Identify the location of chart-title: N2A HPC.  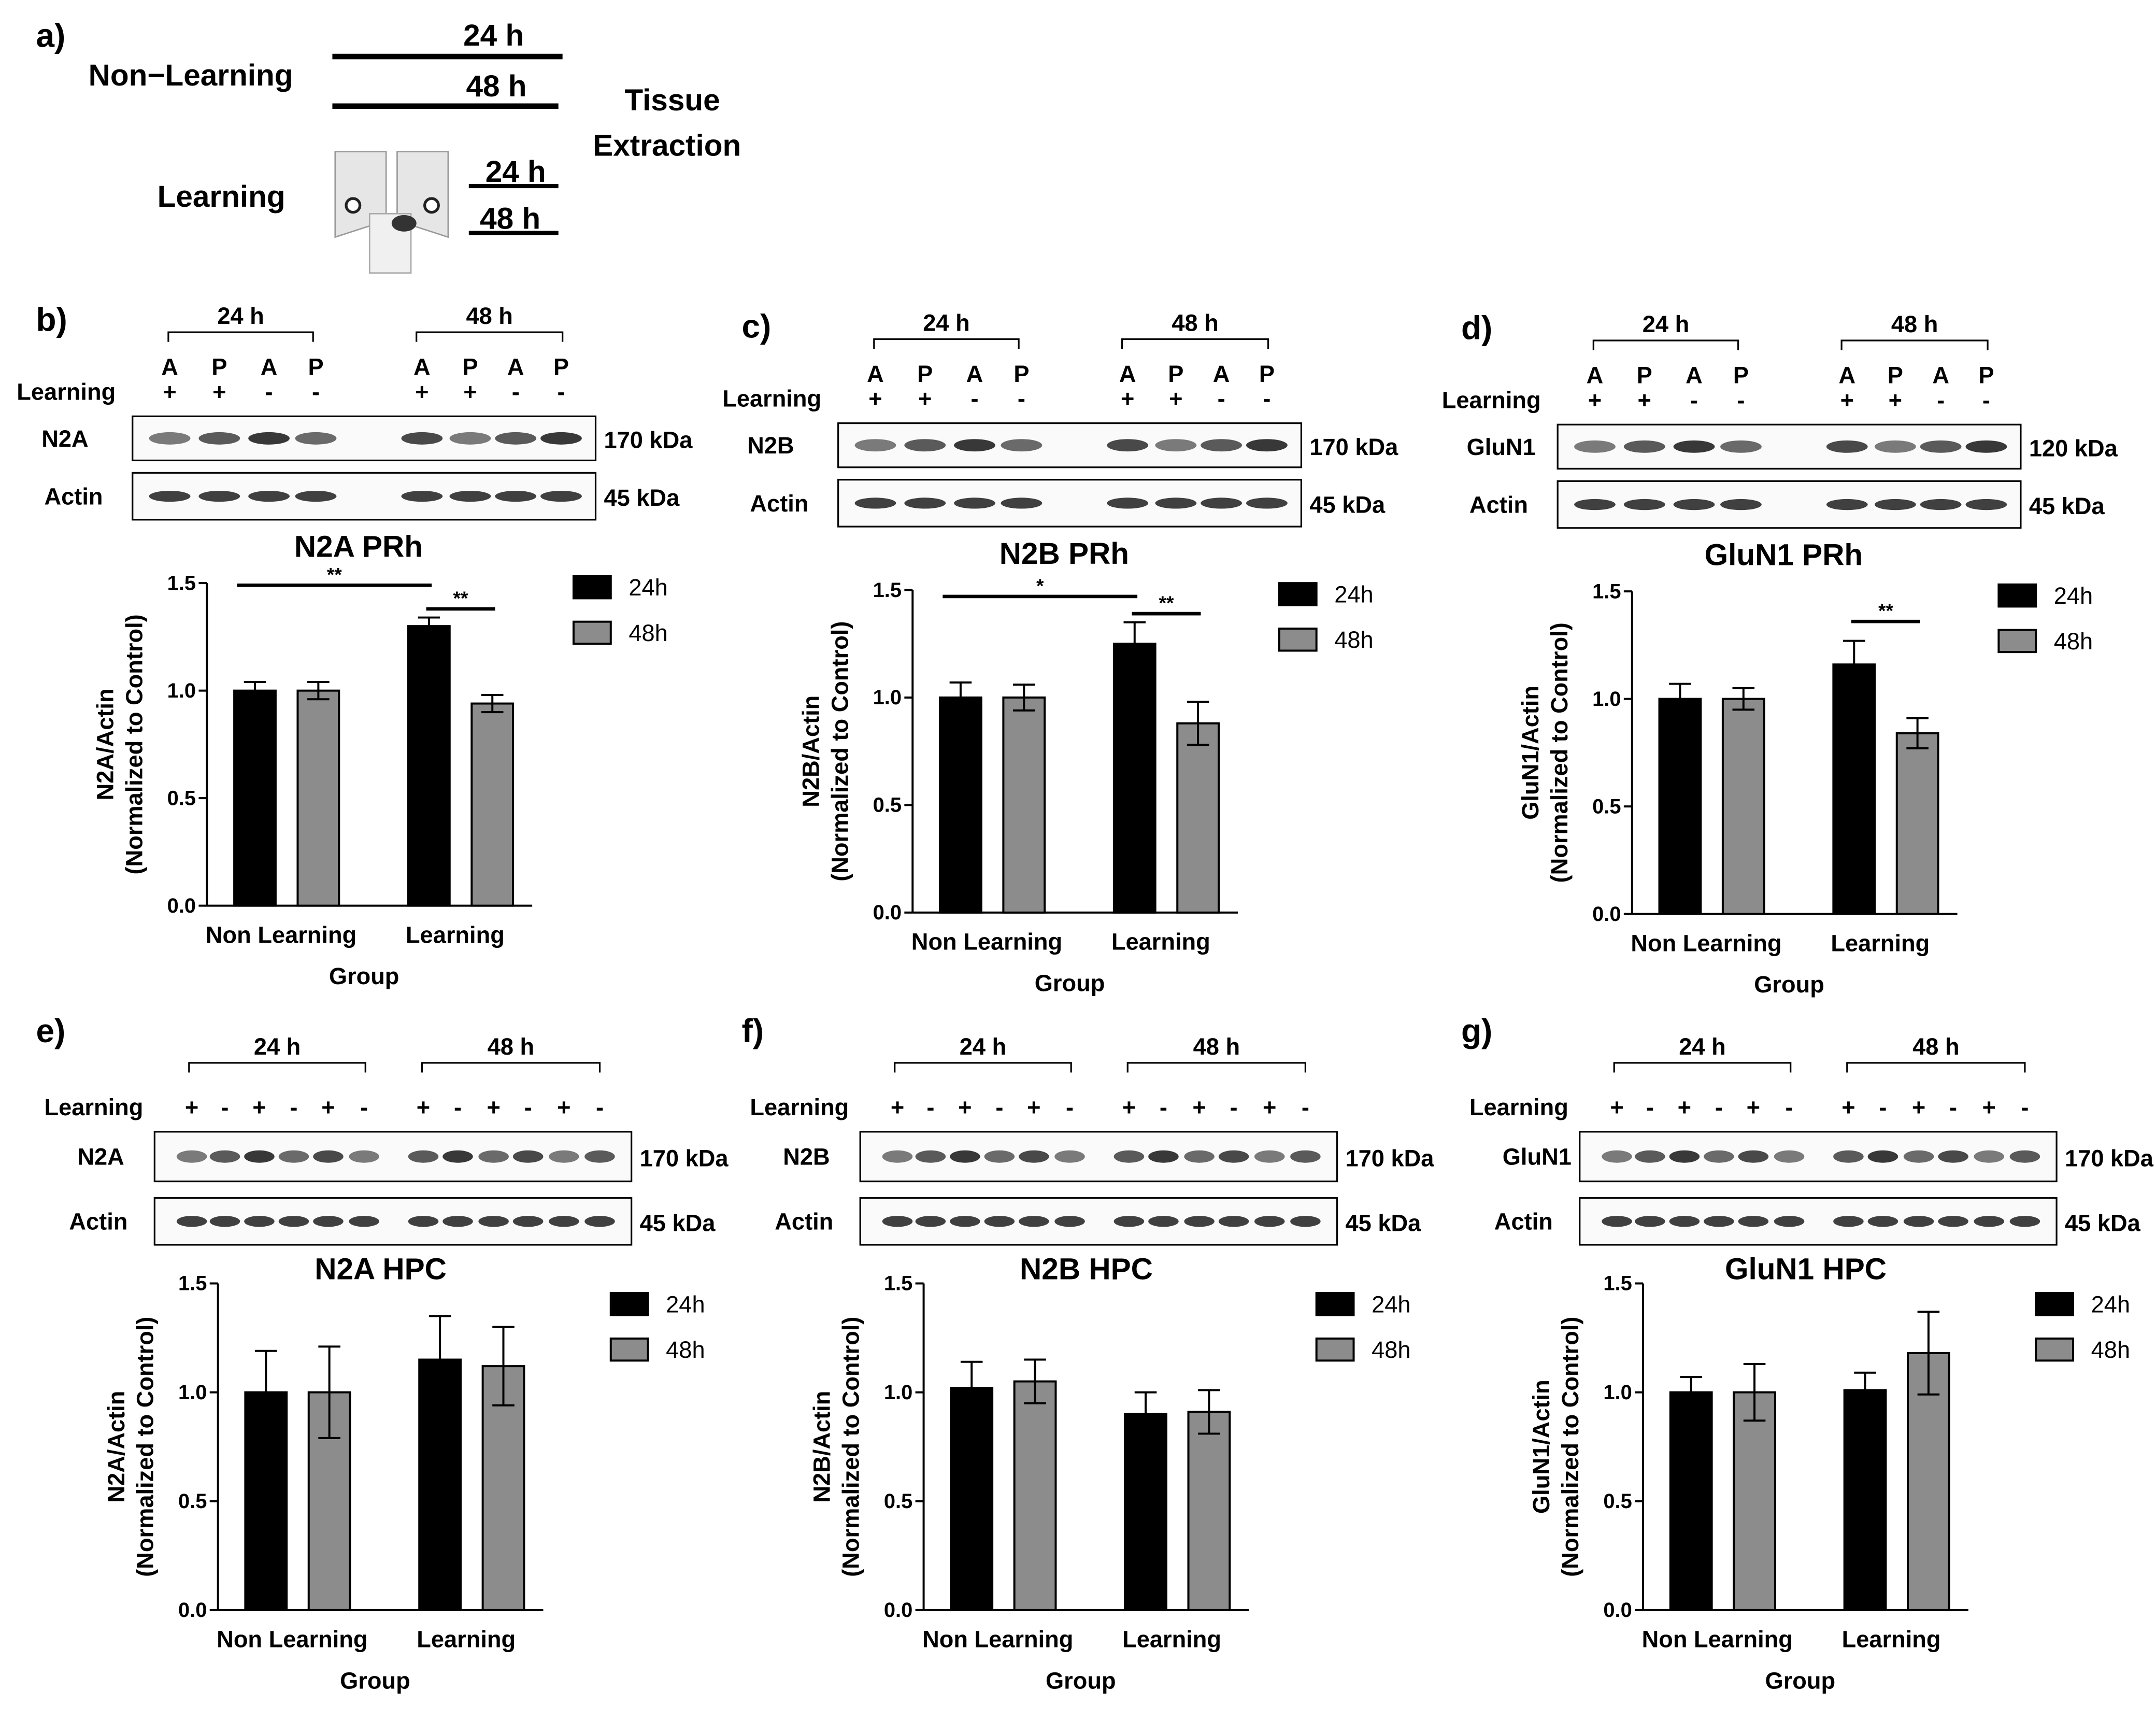
(381, 1269).